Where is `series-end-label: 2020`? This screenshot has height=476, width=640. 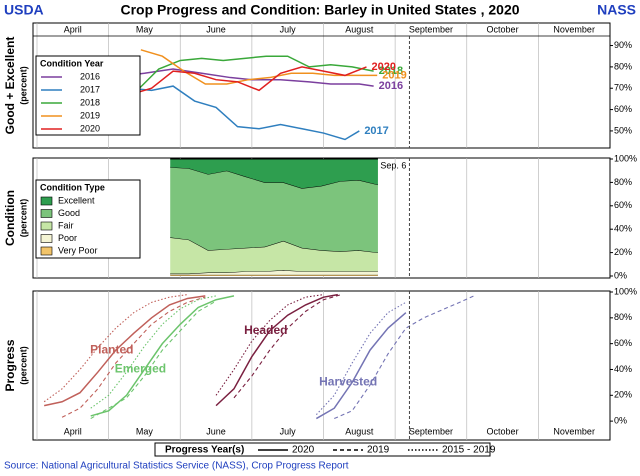 series-end-label: 2020 is located at coordinates (383, 67).